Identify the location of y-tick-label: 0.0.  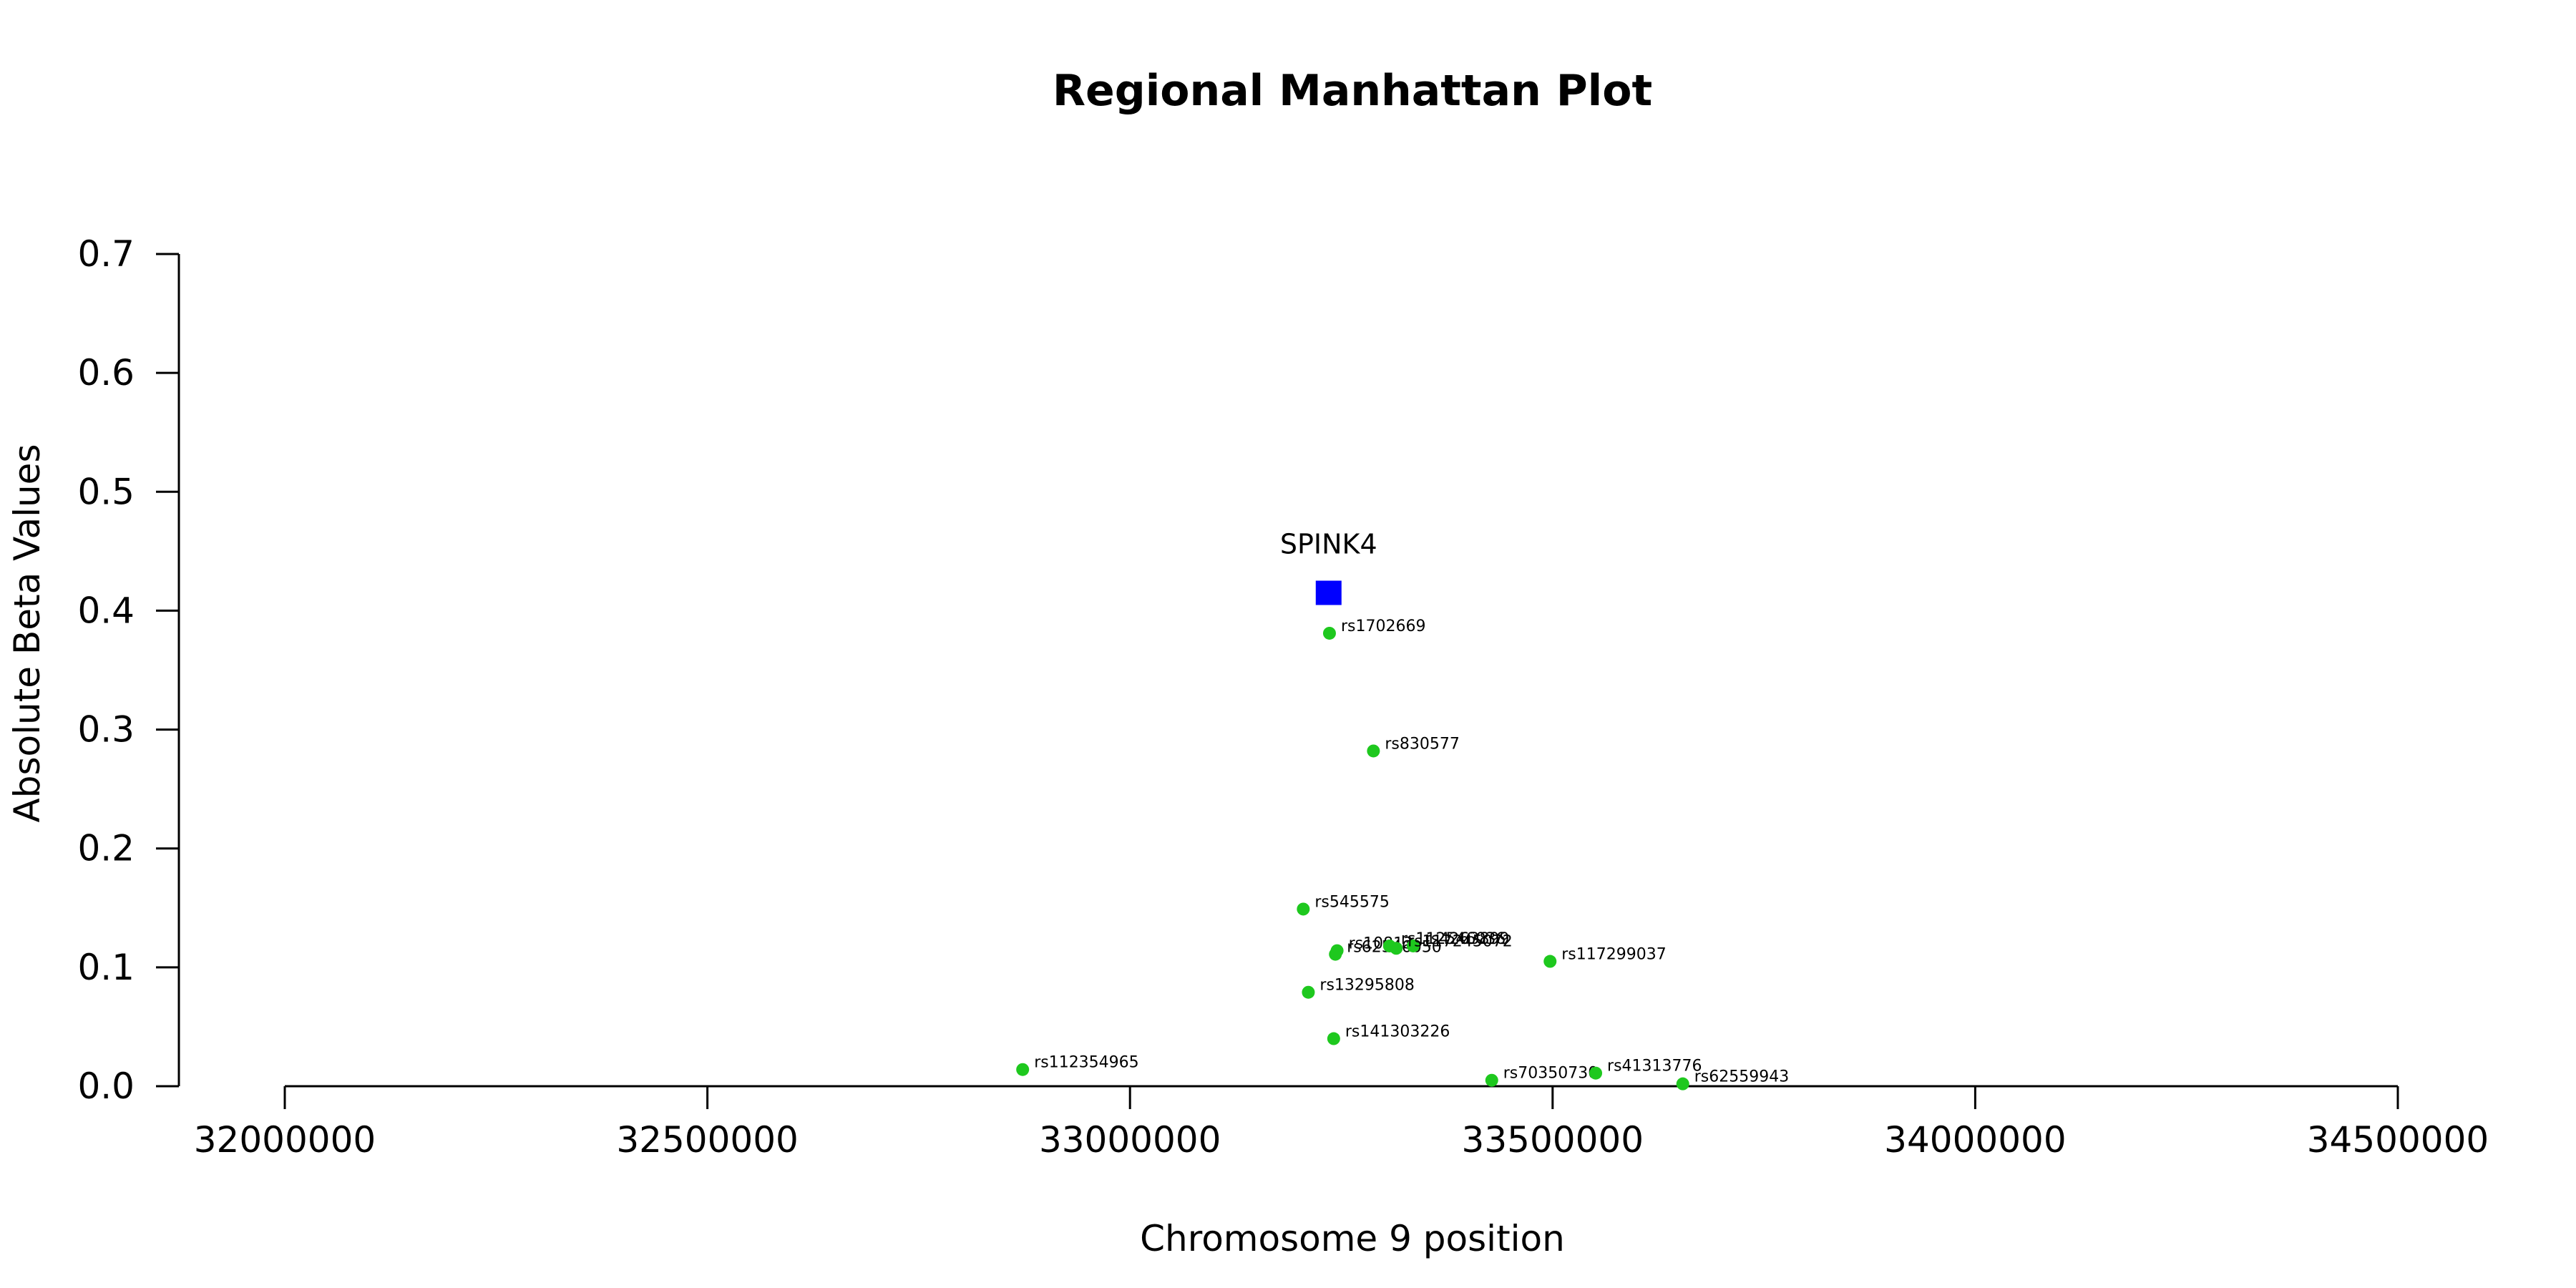
(106, 1086).